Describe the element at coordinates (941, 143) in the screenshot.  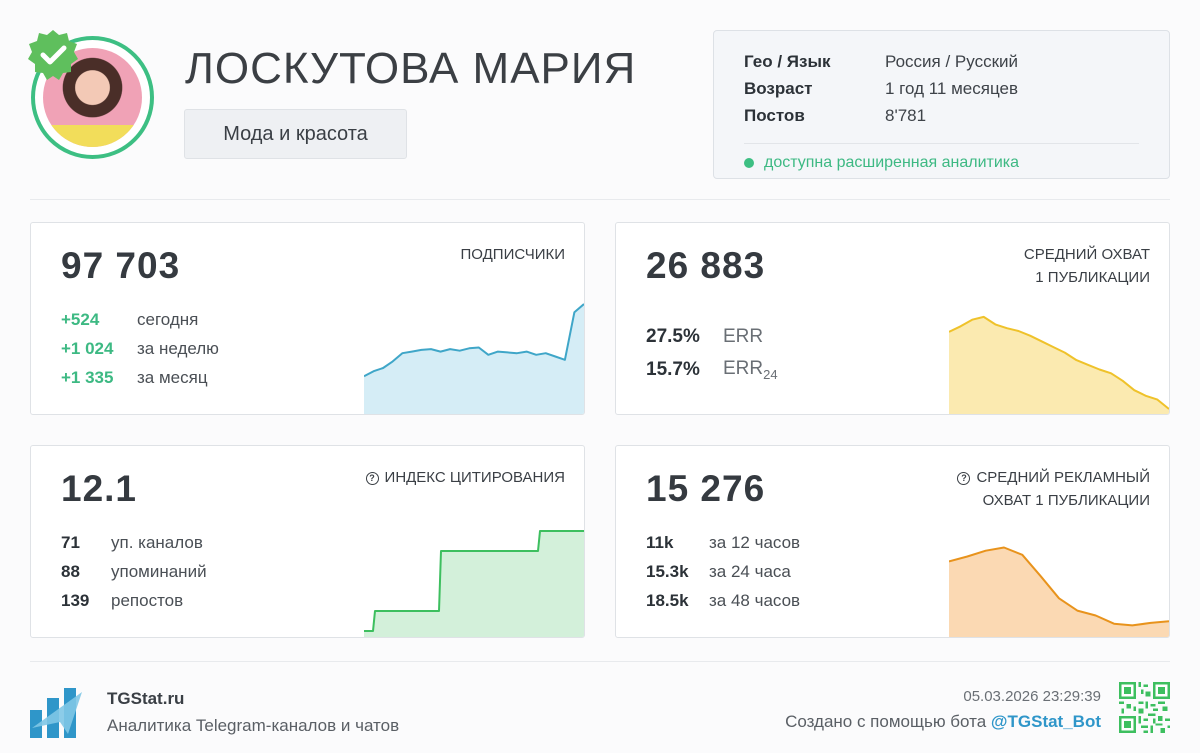
I see `divider` at that location.